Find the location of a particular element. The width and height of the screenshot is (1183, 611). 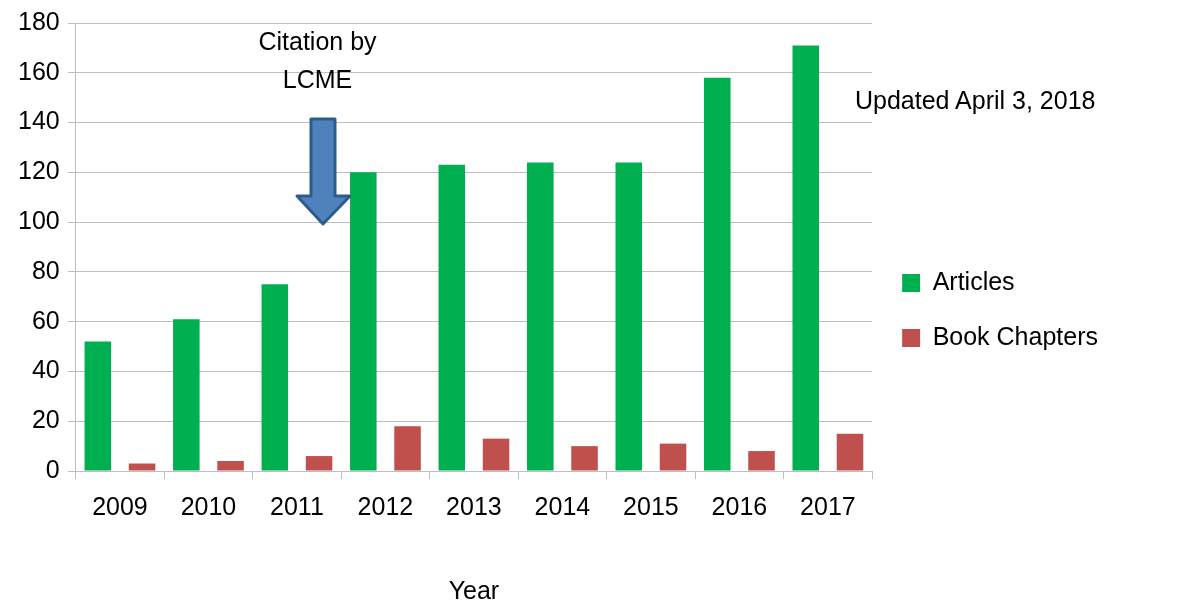

y-tick-label: 120 is located at coordinates (38, 170).